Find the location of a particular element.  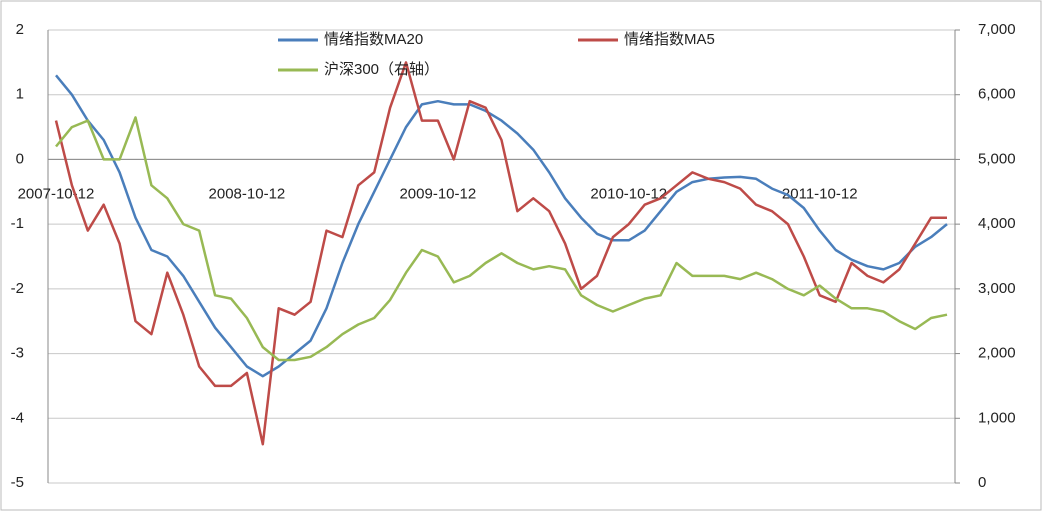

x-tick-label: 2010-10-12 is located at coordinates (628, 193).